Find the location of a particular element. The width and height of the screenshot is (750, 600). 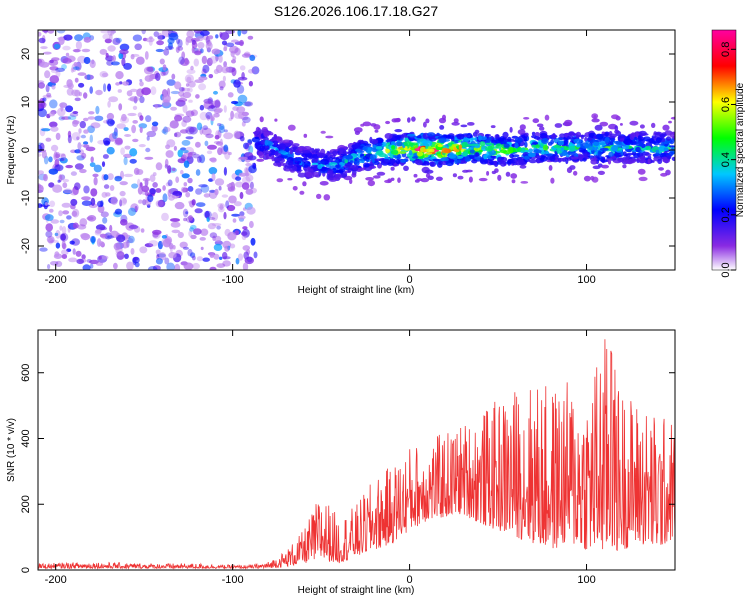

y-tick-label: 10 is located at coordinates (26, 102).